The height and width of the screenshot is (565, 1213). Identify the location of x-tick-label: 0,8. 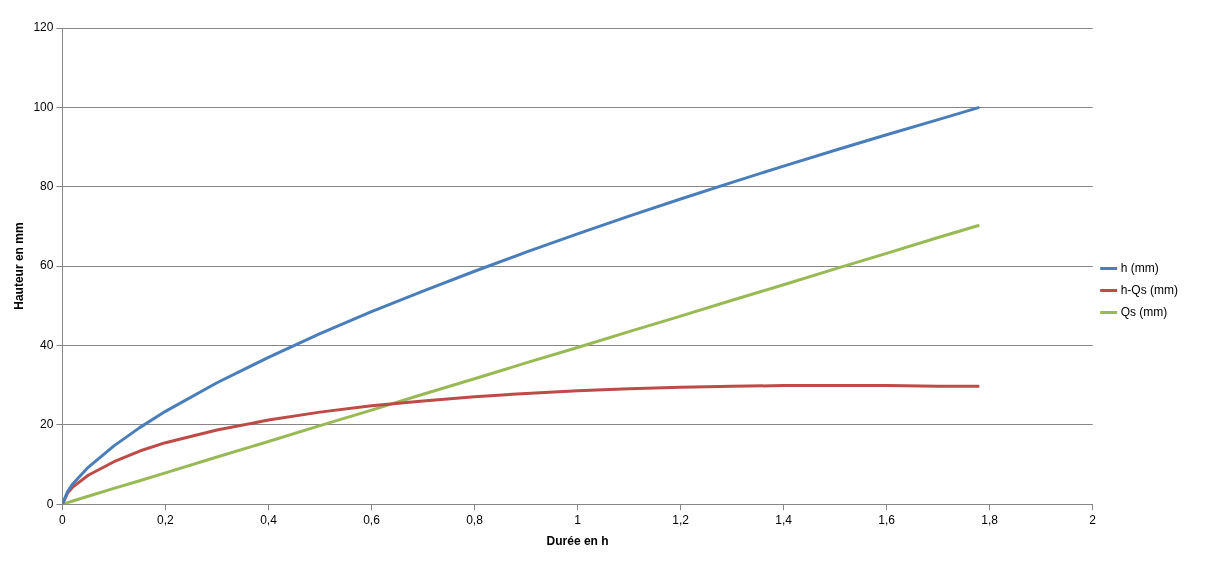
(475, 519).